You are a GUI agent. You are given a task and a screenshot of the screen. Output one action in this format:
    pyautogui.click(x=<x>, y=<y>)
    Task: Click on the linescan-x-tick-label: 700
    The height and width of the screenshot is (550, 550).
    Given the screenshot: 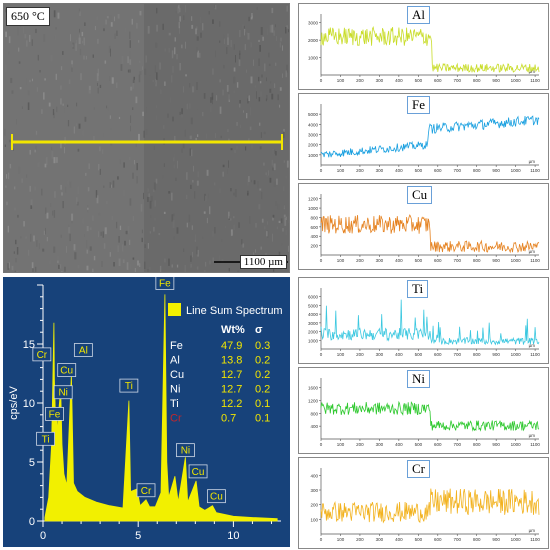 What is the action you would take?
    pyautogui.click(x=457, y=444)
    